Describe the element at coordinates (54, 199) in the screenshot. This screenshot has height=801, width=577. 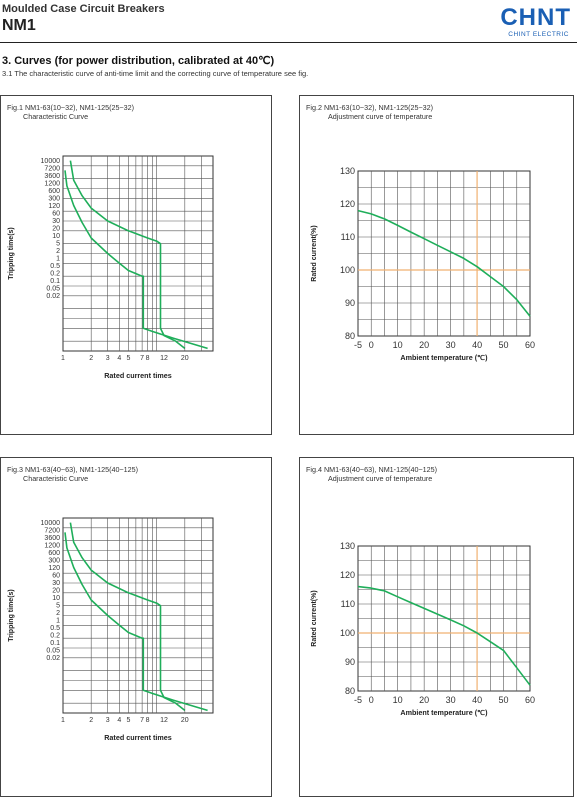
I see `y-tick-label: 300` at that location.